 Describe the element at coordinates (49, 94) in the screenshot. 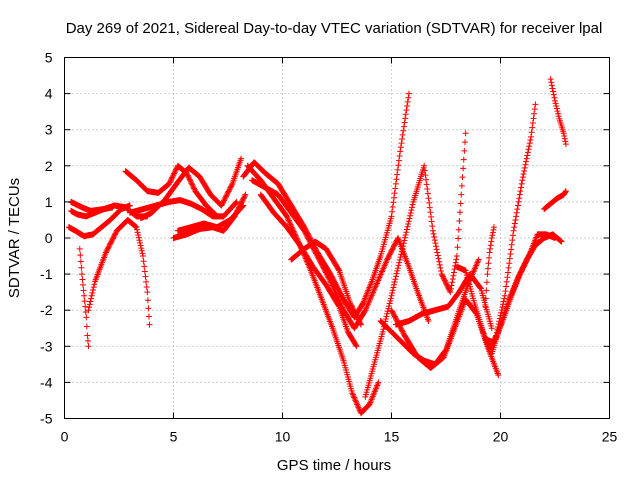

I see `y-tick-label: 4` at that location.